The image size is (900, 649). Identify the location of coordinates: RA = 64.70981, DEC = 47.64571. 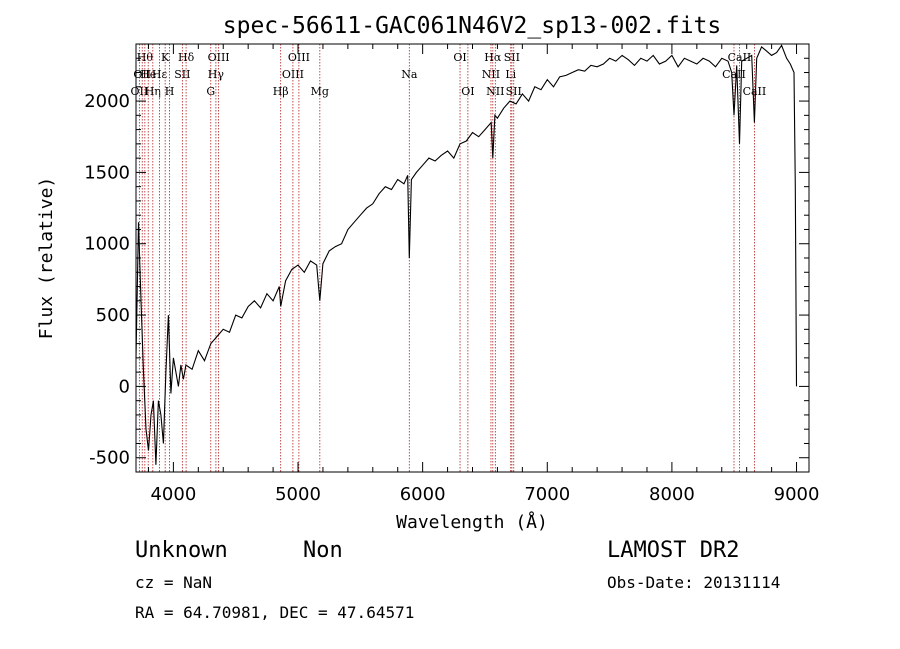
(275, 612).